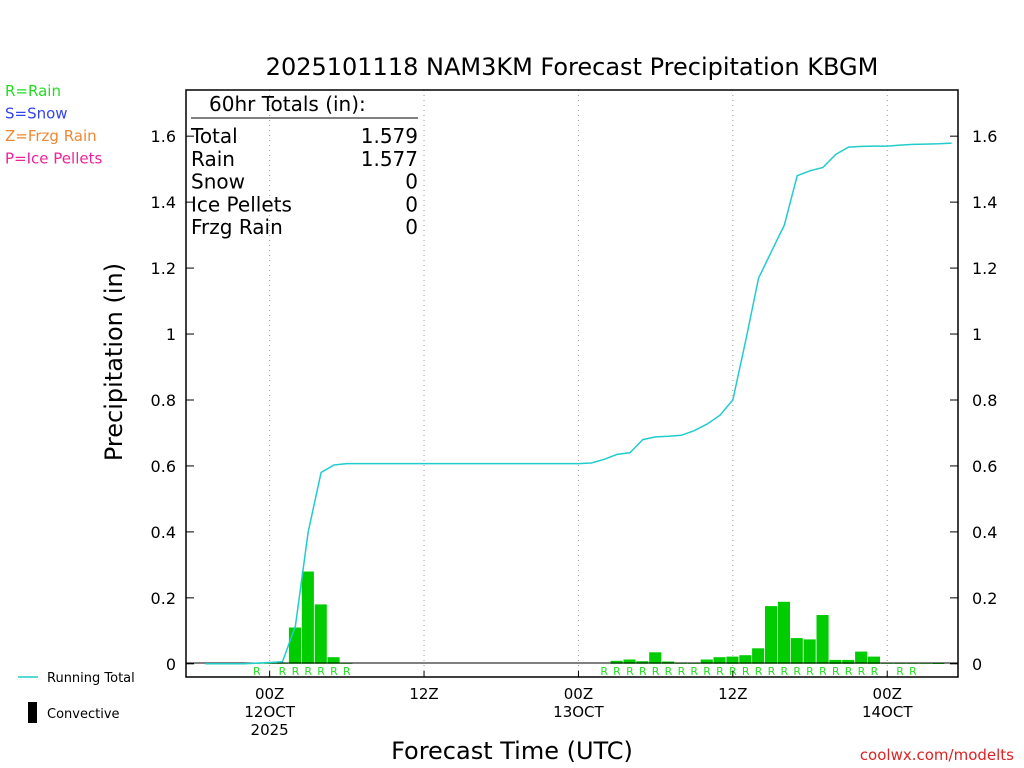 The height and width of the screenshot is (768, 1024). I want to click on totals-value: 1.577, so click(389, 159).